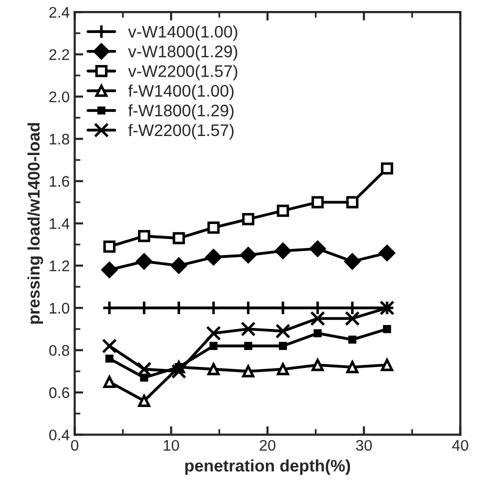  Describe the element at coordinates (183, 72) in the screenshot. I see `legend-label: v-W2200(1.57)` at that location.